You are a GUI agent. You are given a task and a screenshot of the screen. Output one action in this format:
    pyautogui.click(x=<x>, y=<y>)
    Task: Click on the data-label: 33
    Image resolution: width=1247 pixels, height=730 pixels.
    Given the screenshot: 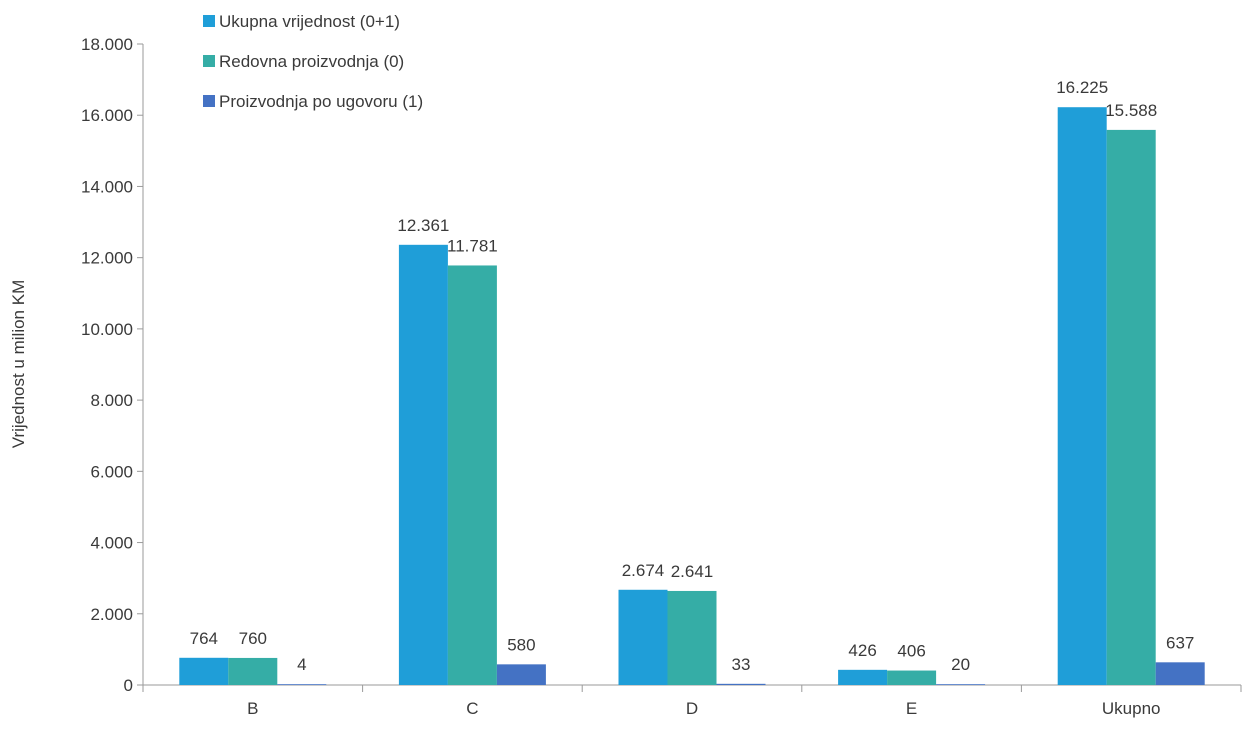 What is the action you would take?
    pyautogui.click(x=741, y=664)
    